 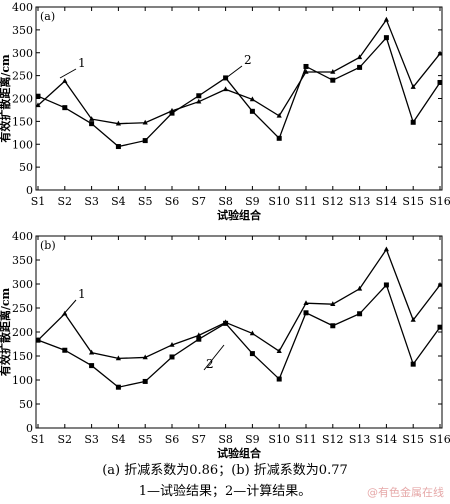 I want to click on x-tick-label: S13, so click(x=360, y=439).